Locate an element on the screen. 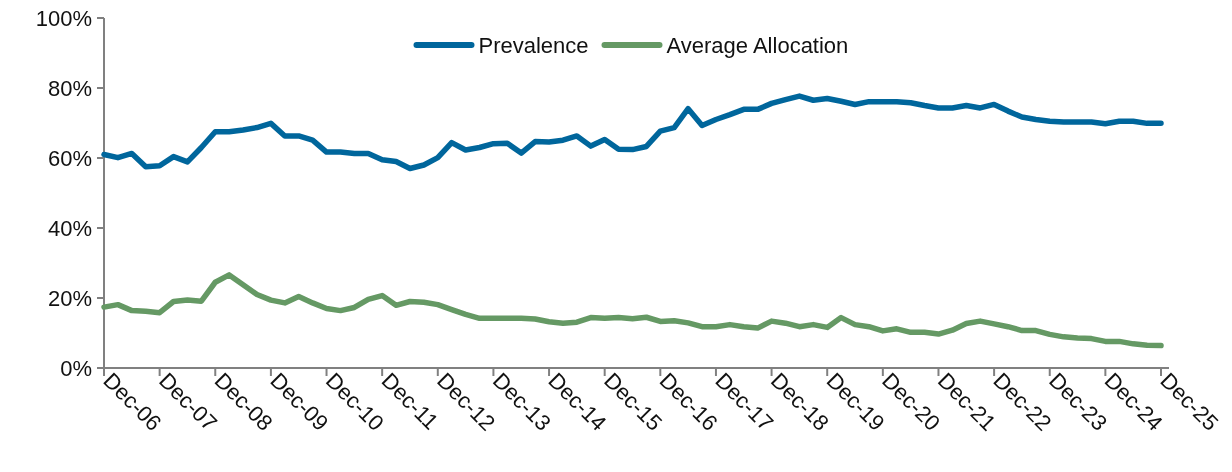 This screenshot has width=1232, height=472. y-tick-label: 60% is located at coordinates (69, 158).